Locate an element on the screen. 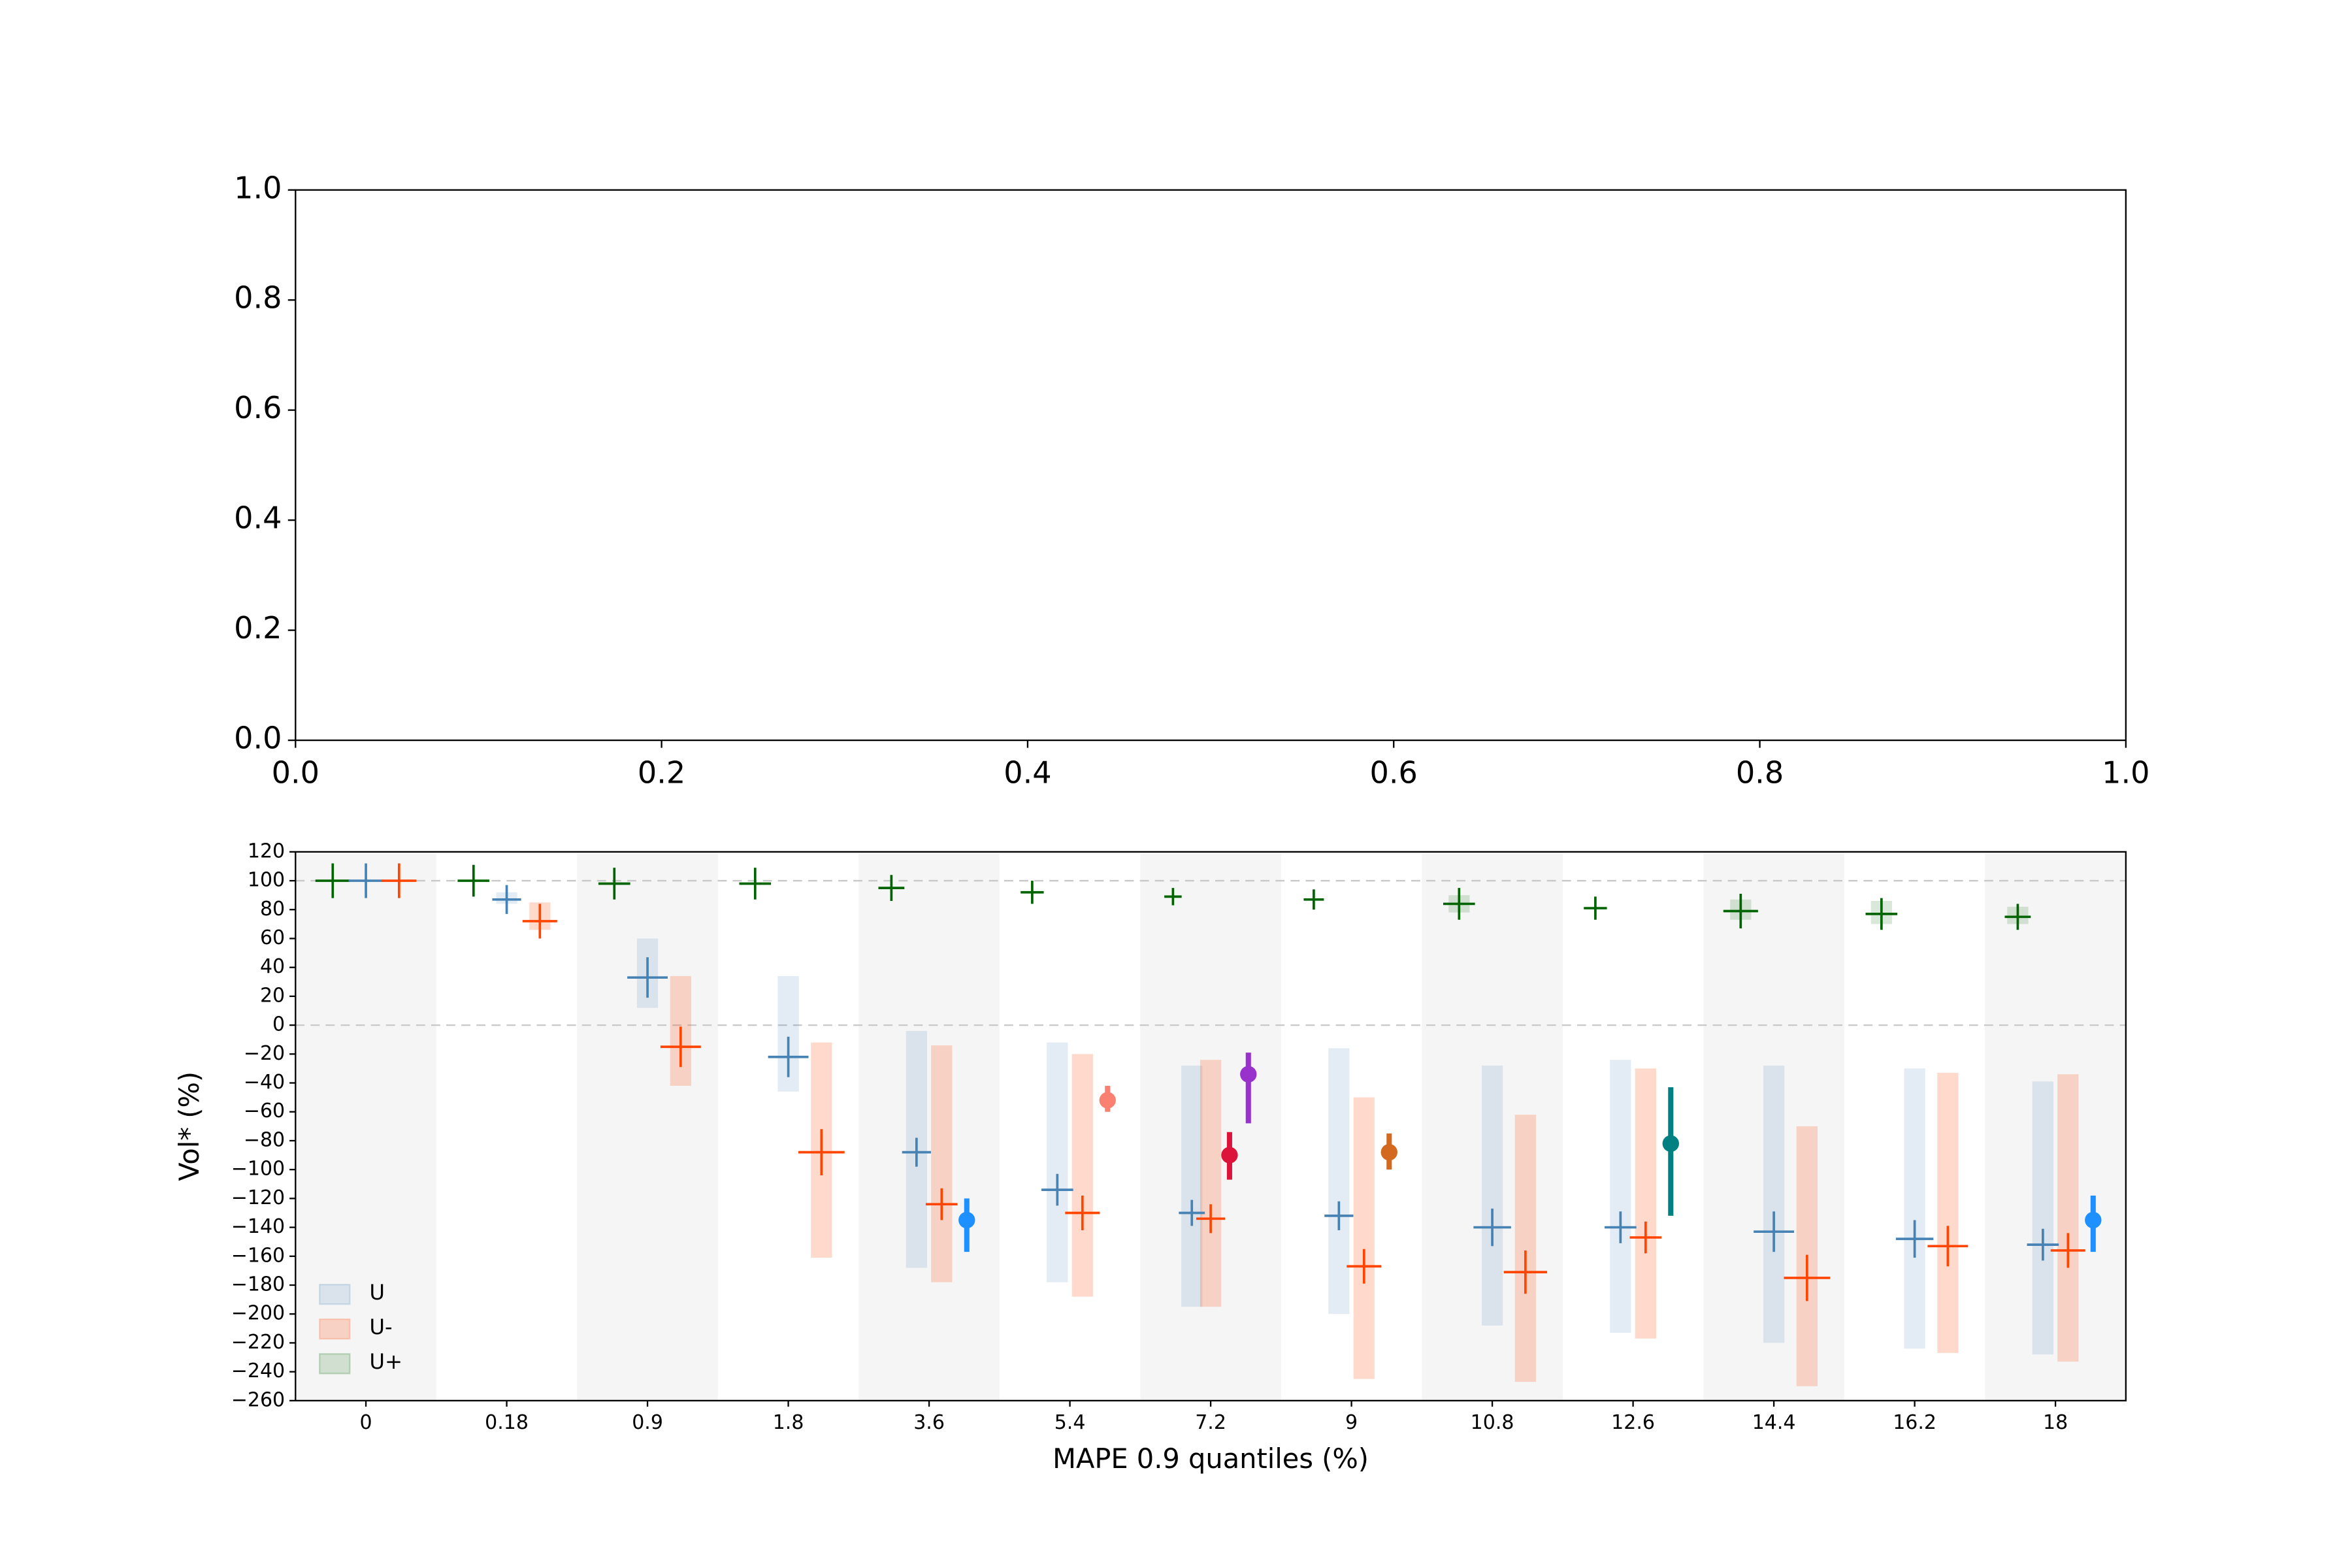 The height and width of the screenshot is (1568, 2352). x-tick-label: 18 is located at coordinates (2055, 1422).